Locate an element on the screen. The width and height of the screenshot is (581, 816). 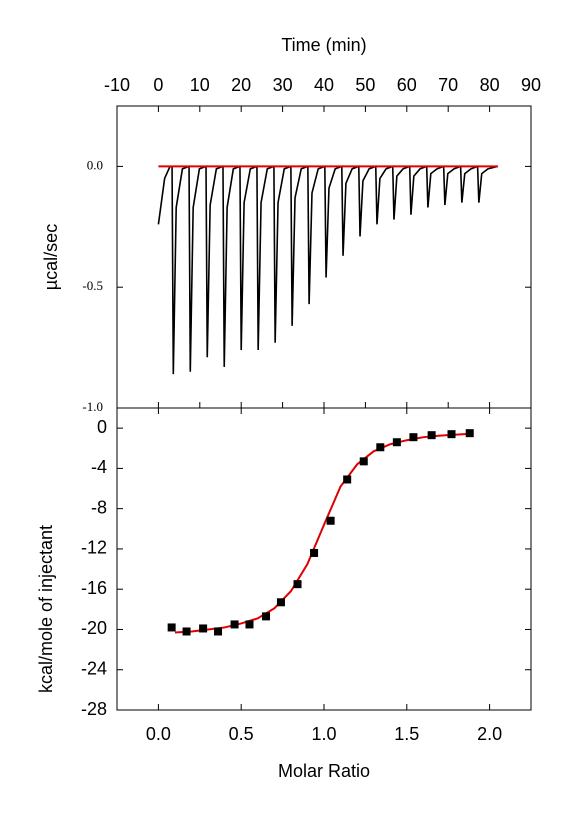
x-tick-label: 1.0 is located at coordinates (323, 734).